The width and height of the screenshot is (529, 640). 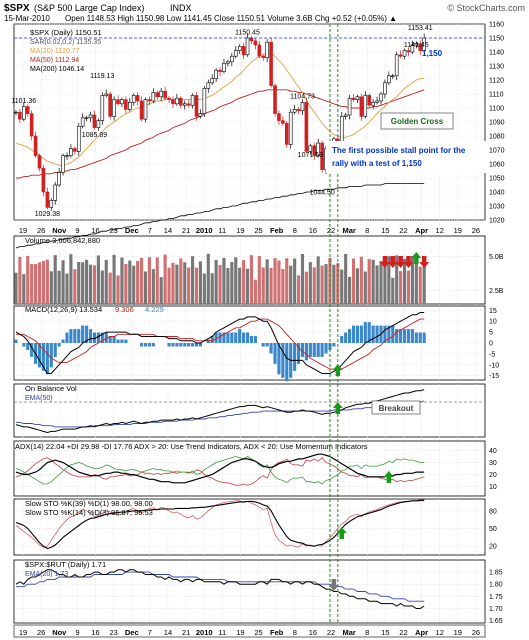 What do you see at coordinates (220, 589) in the screenshot?
I see `ratio-line` at bounding box center [220, 589].